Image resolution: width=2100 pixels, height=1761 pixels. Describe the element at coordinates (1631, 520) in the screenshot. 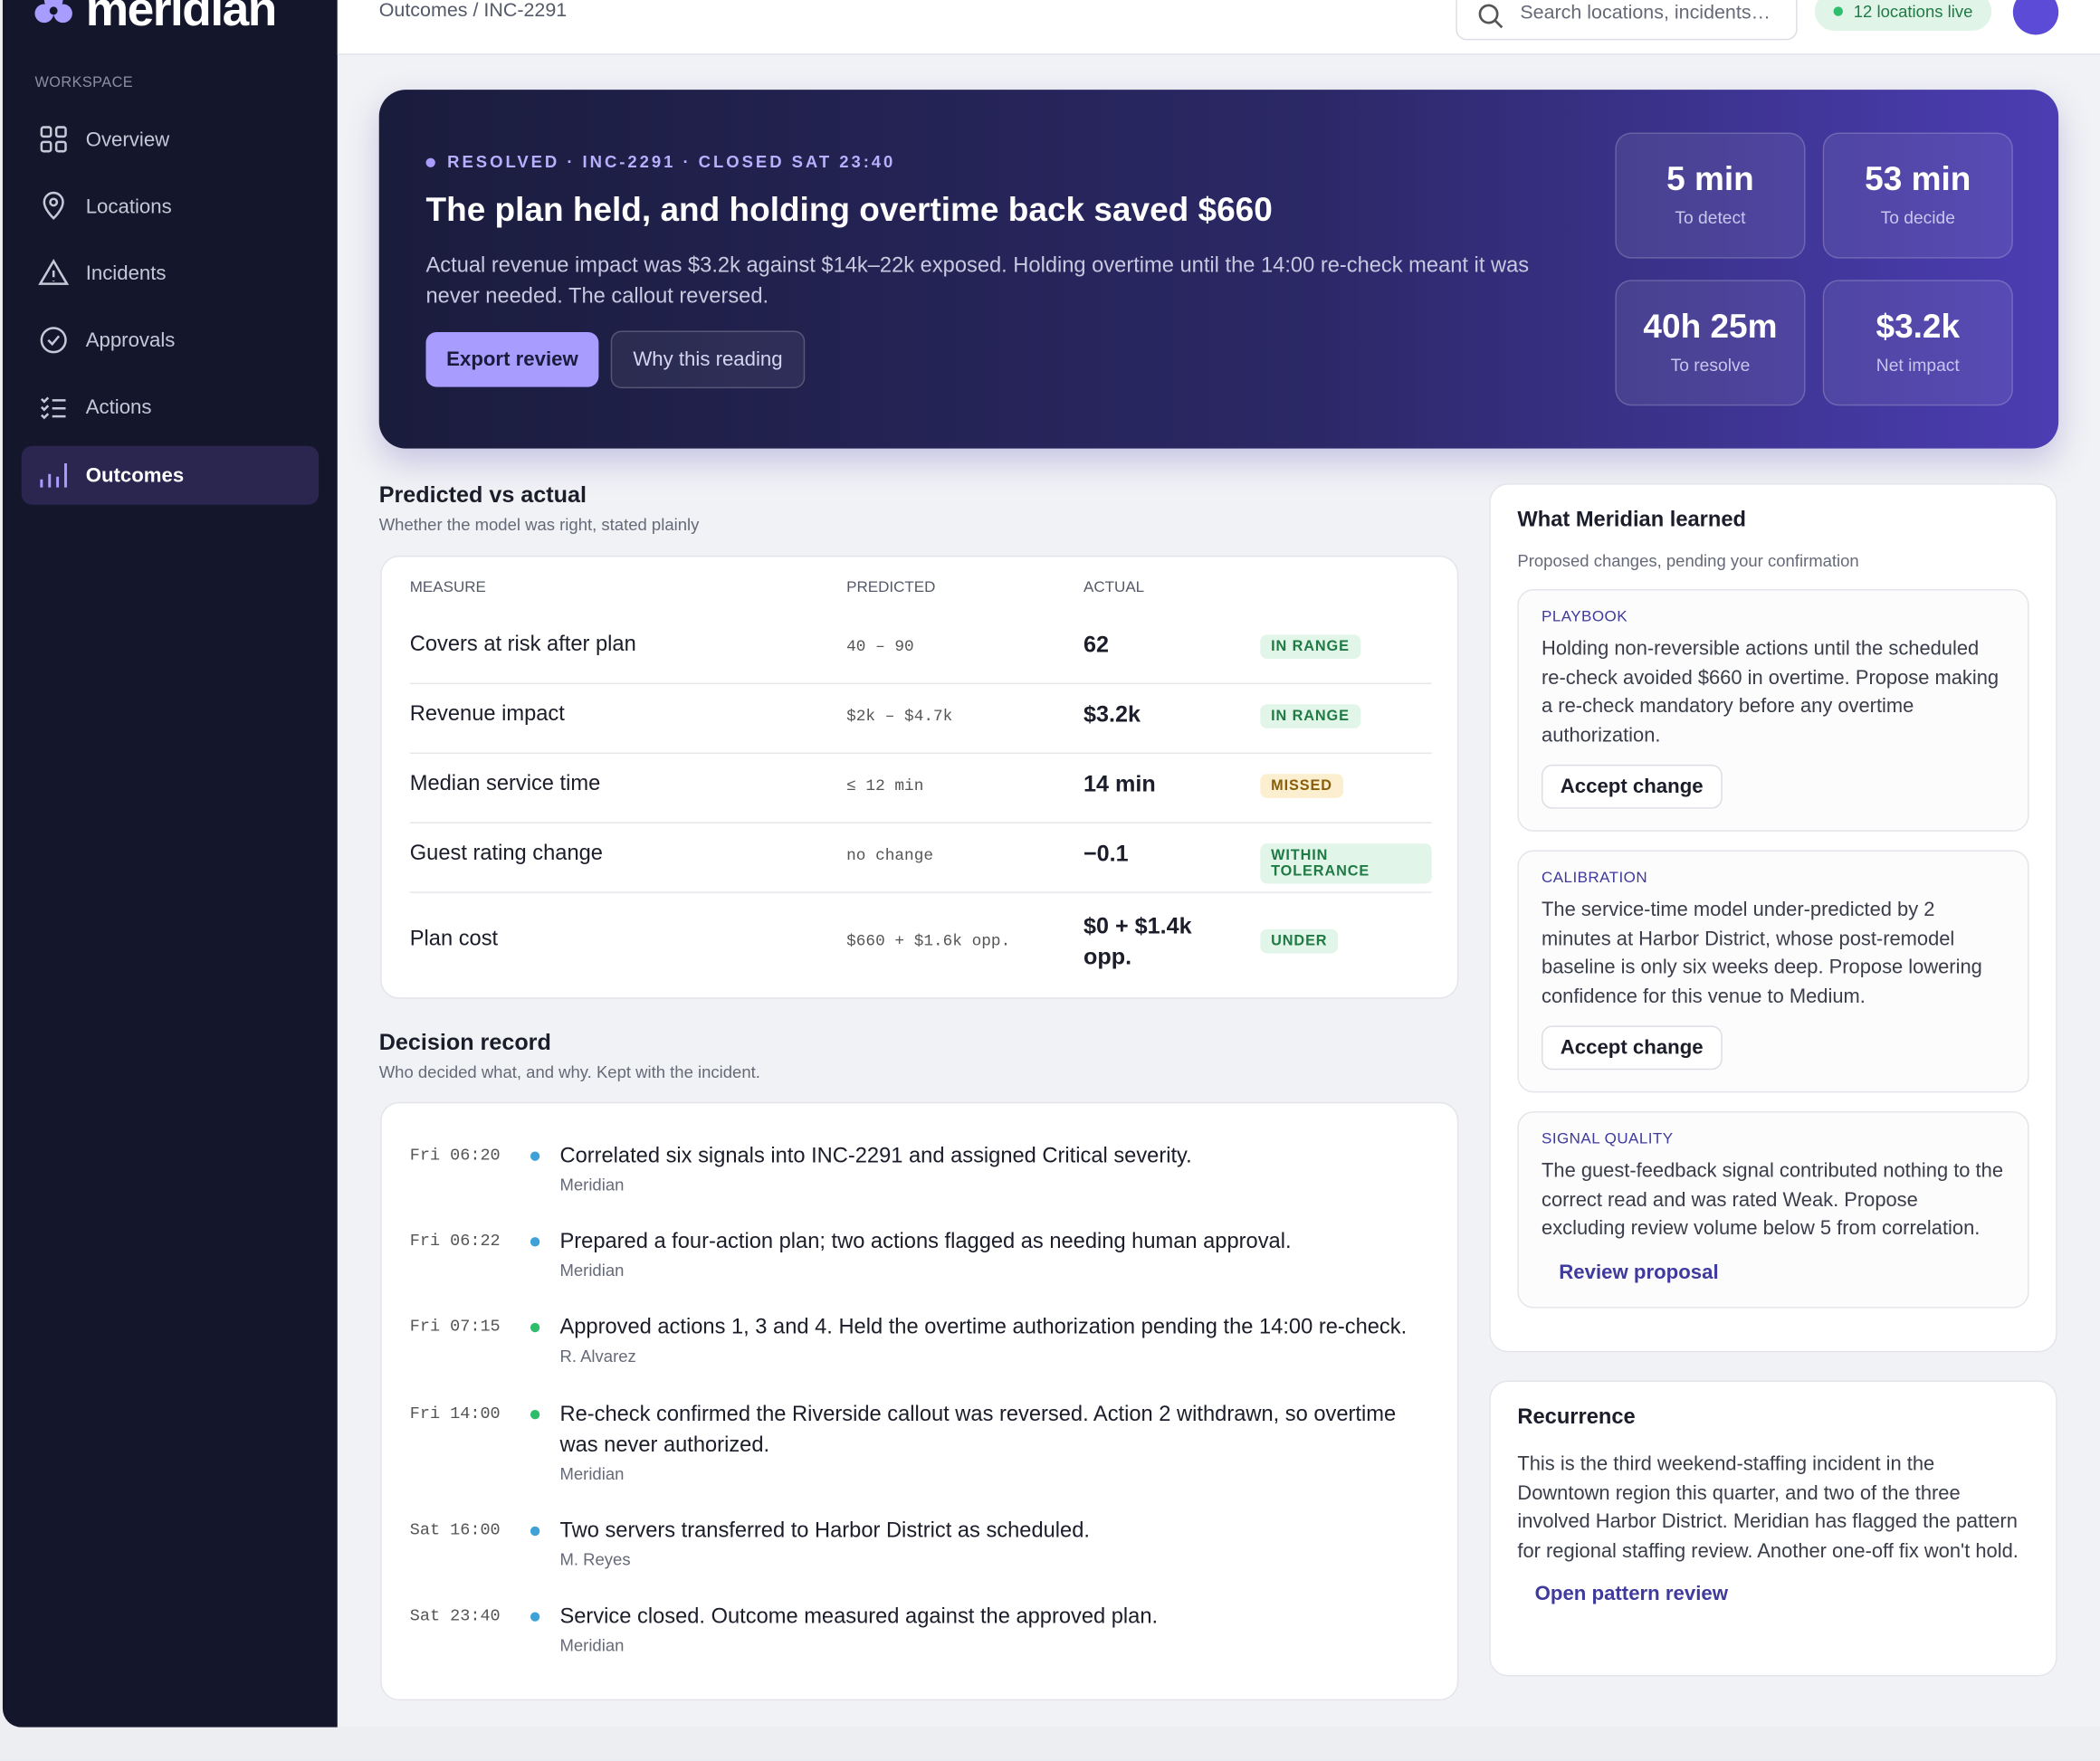

I see `panel-title: What Meridian learned` at that location.